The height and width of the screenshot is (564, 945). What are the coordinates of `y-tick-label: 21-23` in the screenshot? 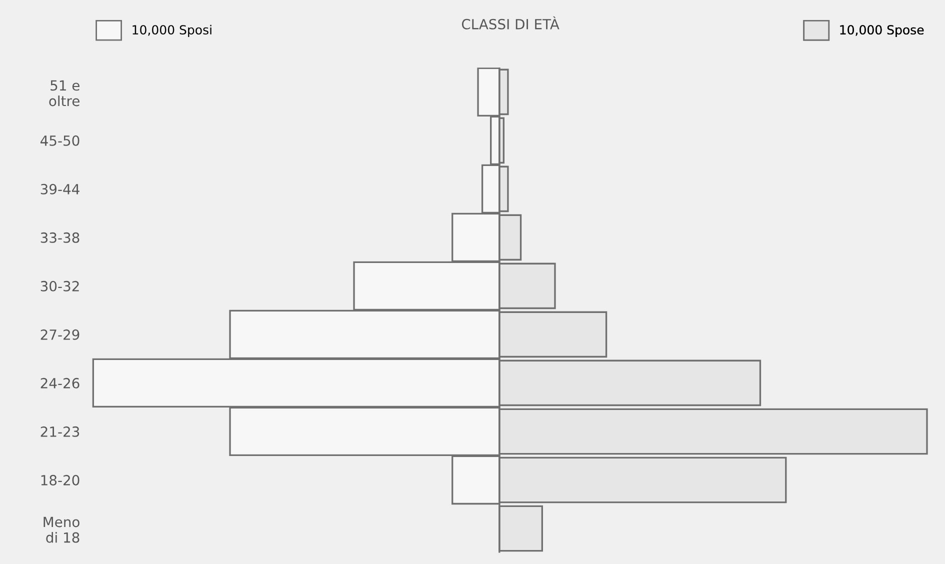 It's located at (60, 431).